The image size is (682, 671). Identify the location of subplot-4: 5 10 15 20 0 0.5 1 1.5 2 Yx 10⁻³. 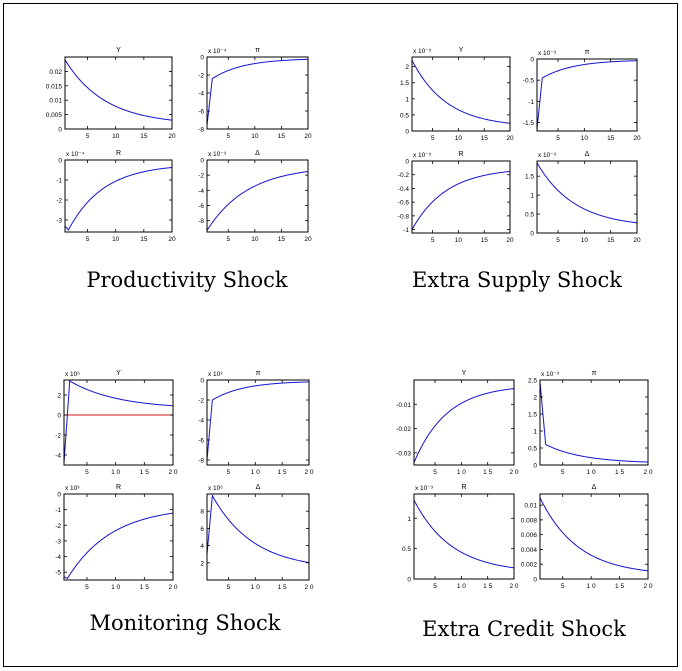
(457, 94).